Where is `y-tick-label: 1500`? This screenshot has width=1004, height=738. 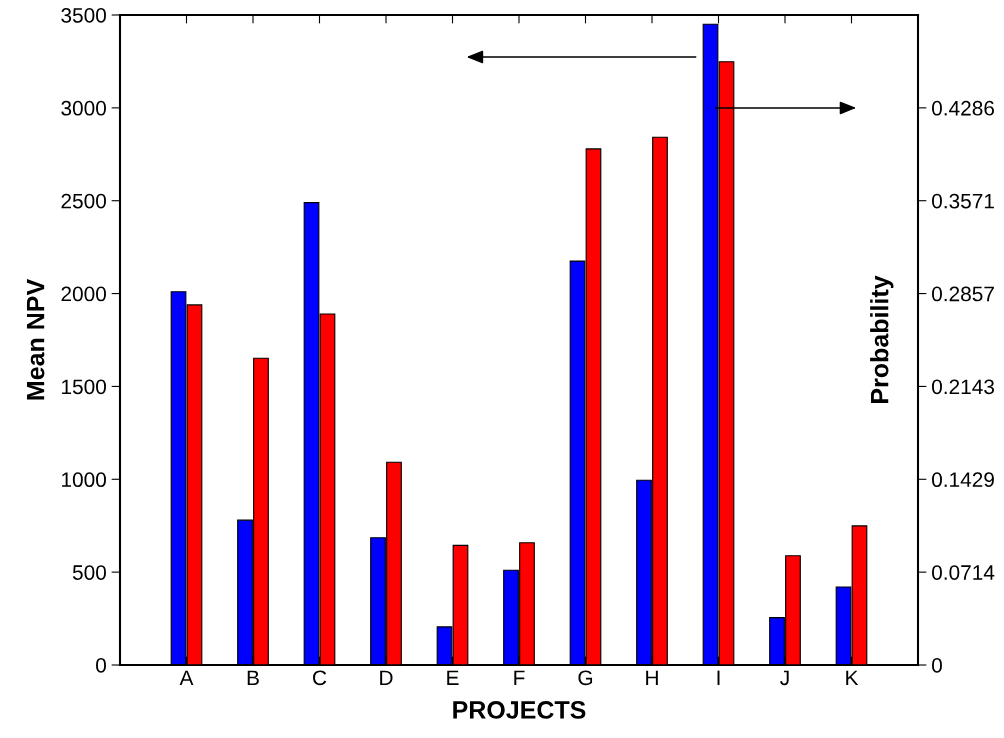 y-tick-label: 1500 is located at coordinates (84, 387).